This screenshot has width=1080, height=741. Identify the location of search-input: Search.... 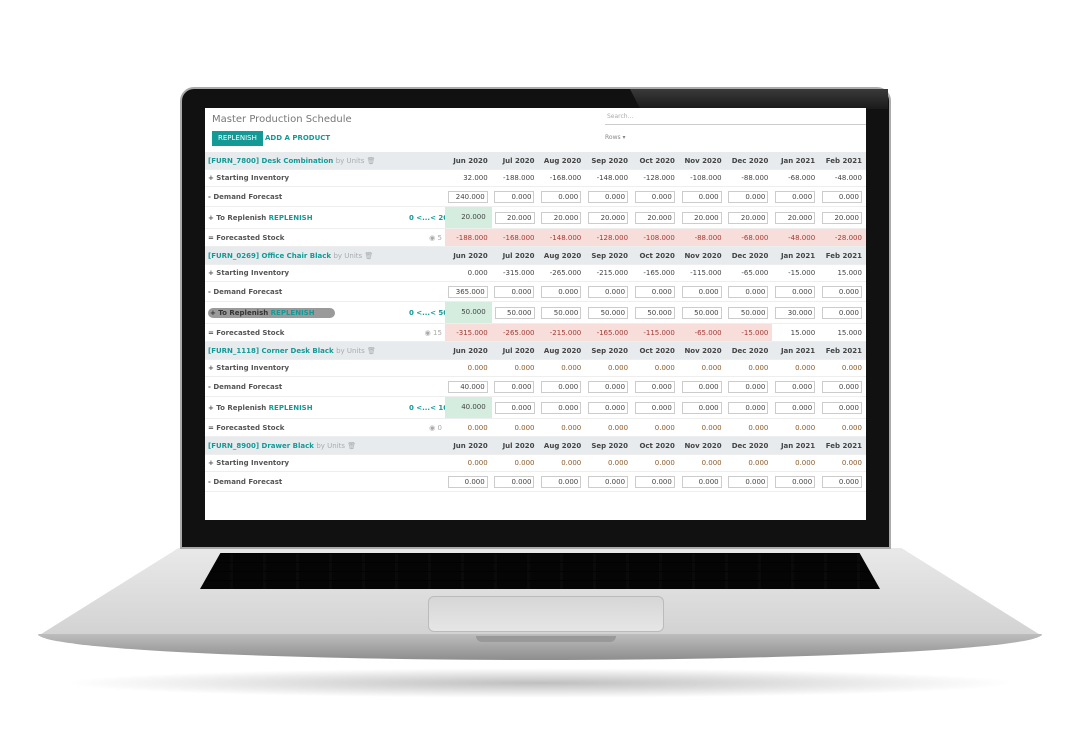
(735, 119).